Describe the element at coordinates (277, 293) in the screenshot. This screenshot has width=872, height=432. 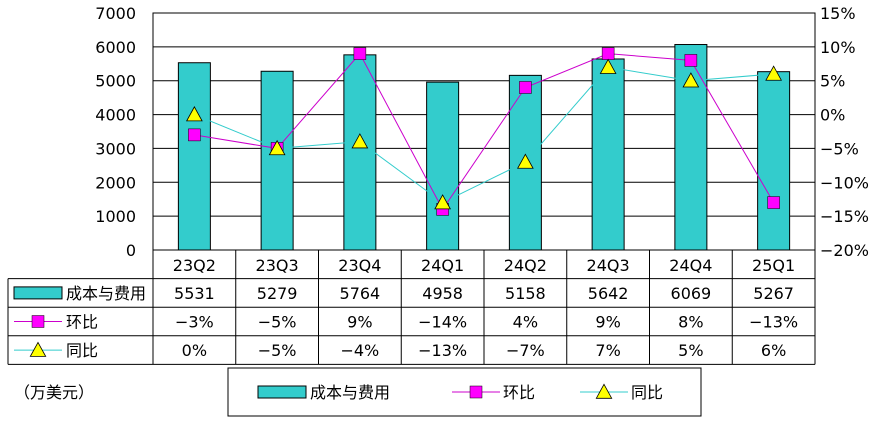
I see `table-cell: 5279` at that location.